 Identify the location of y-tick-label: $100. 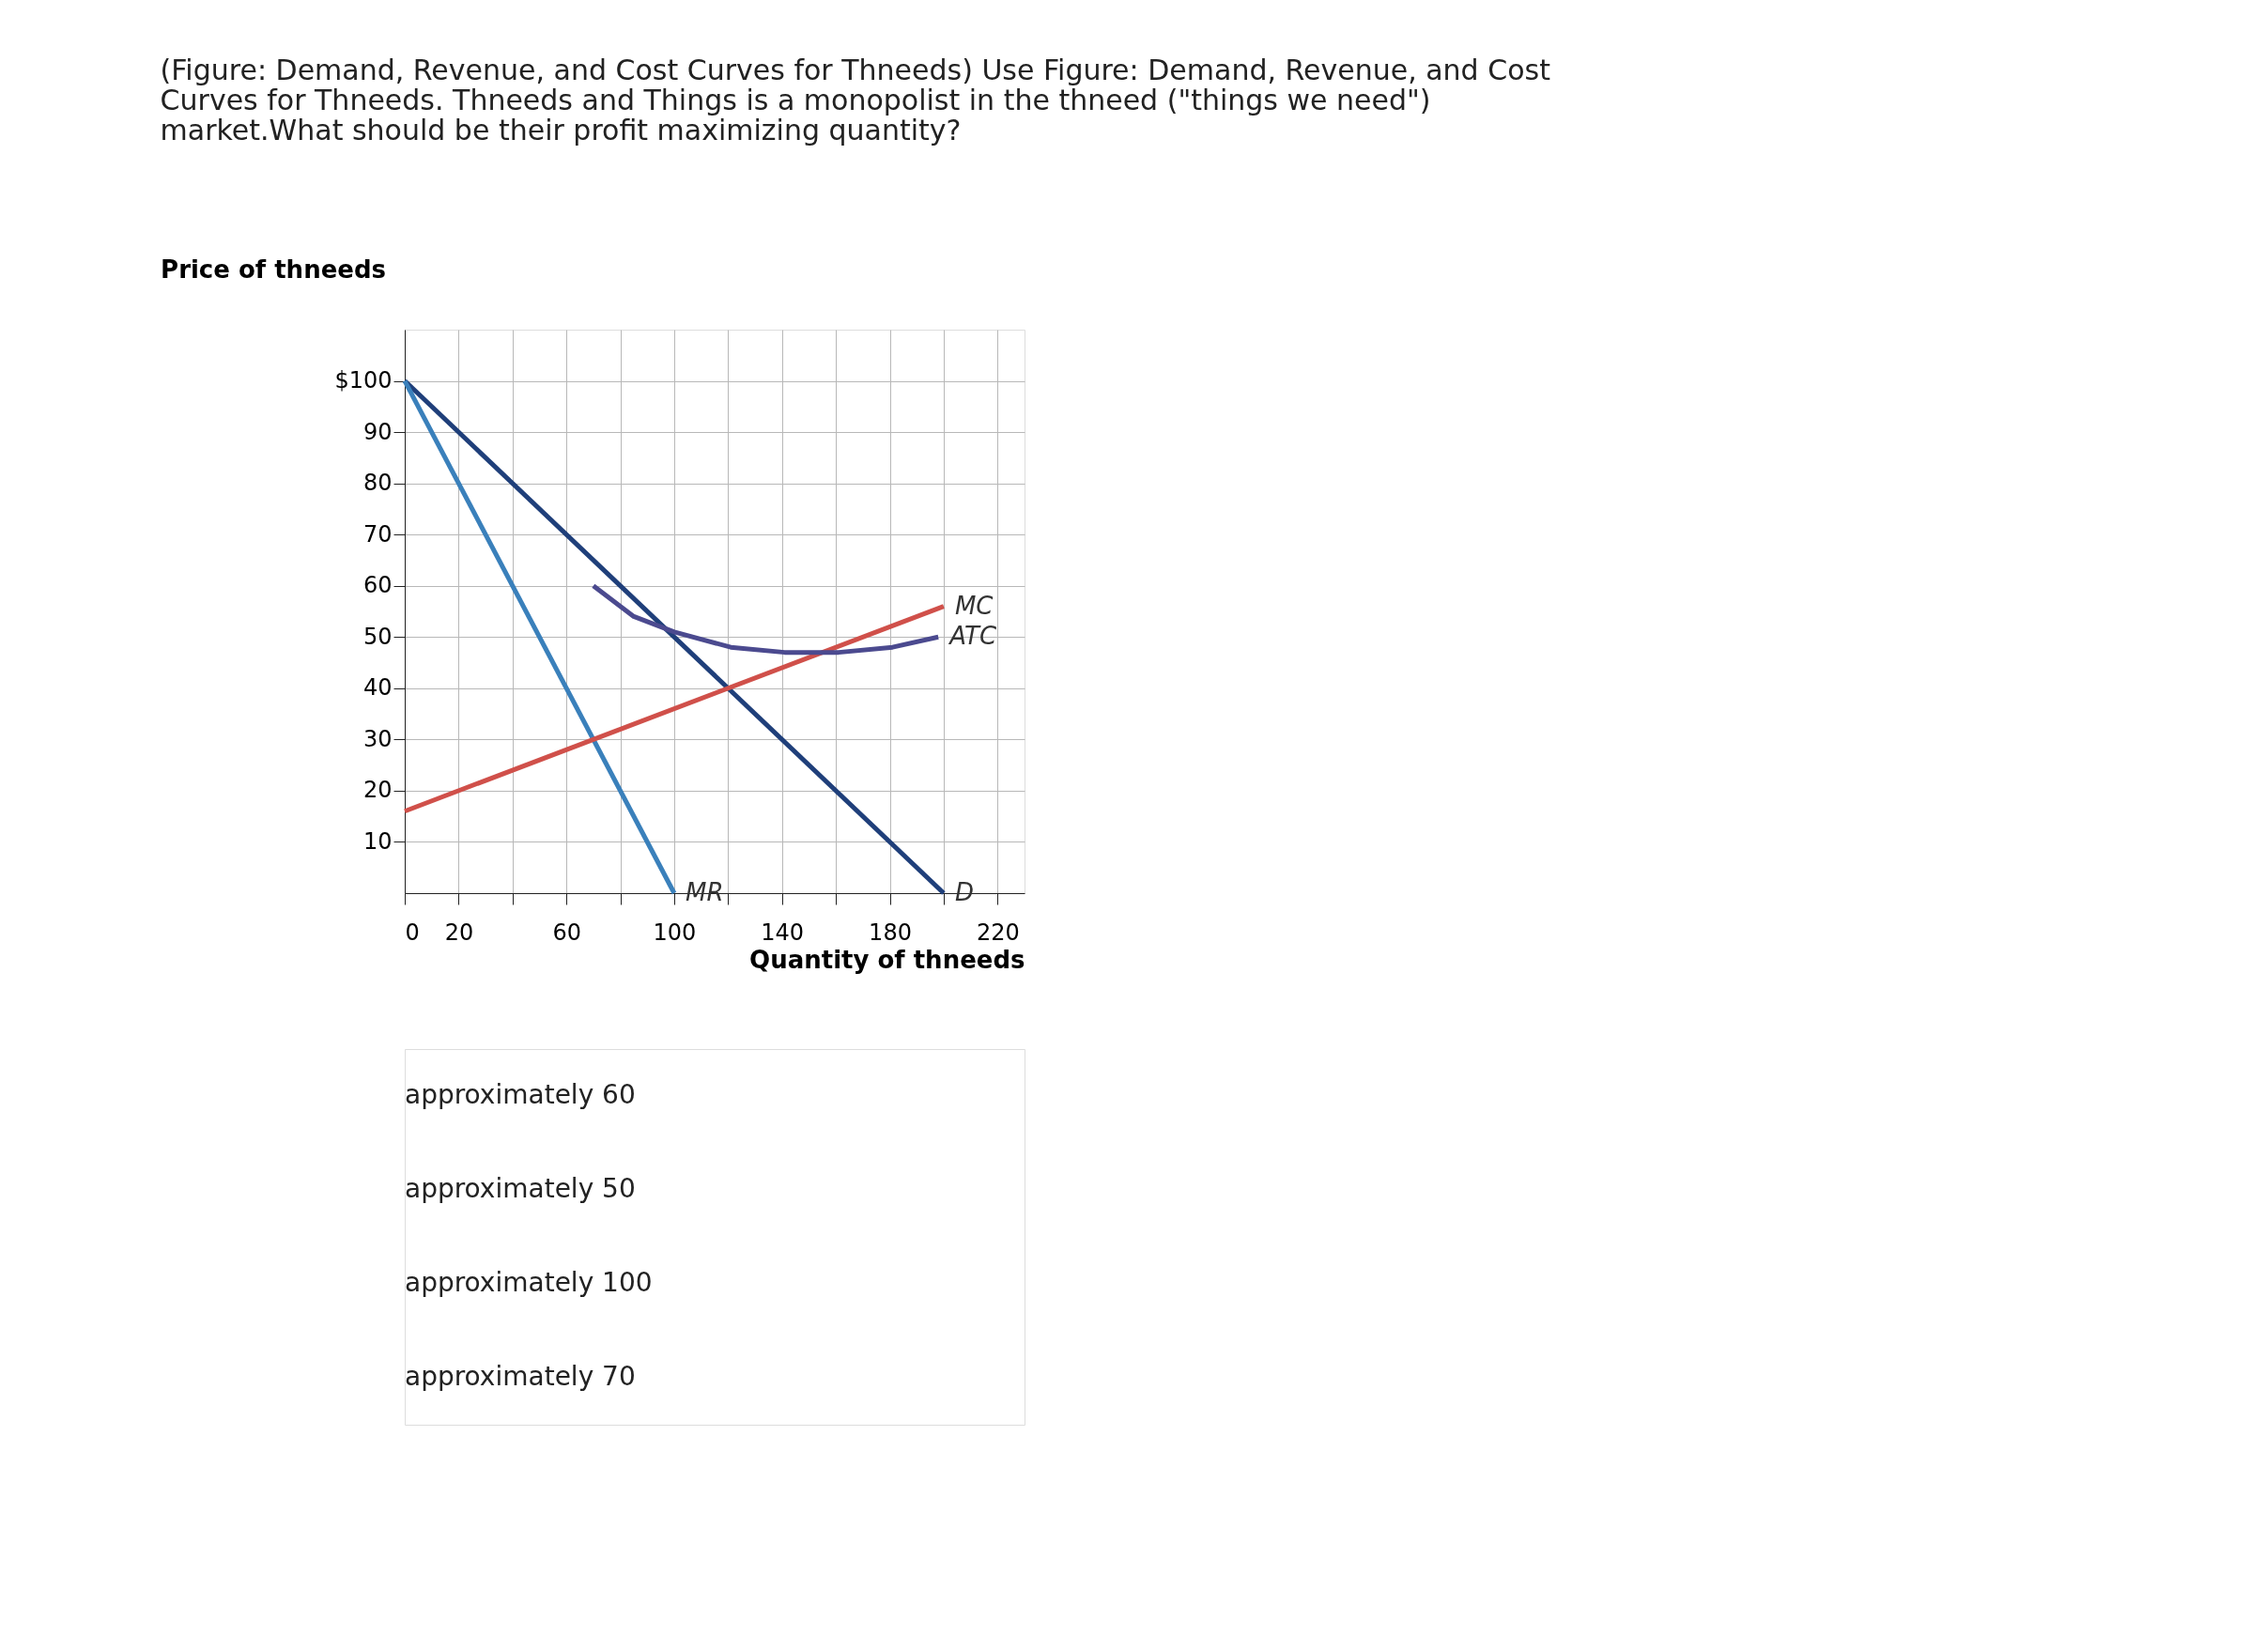
(364, 380).